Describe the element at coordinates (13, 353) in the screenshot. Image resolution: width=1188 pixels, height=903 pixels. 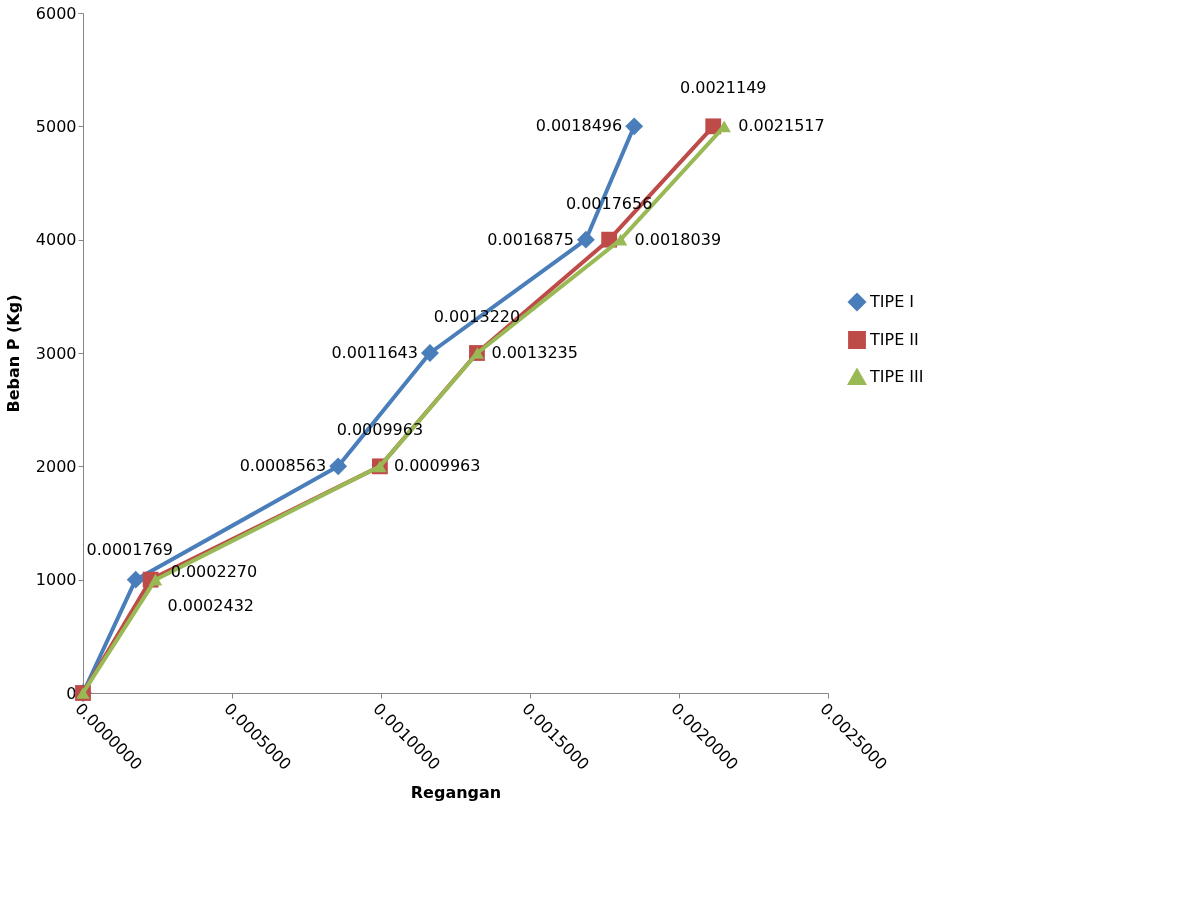
I see `y-axis-title: Beban P (Kg)` at that location.